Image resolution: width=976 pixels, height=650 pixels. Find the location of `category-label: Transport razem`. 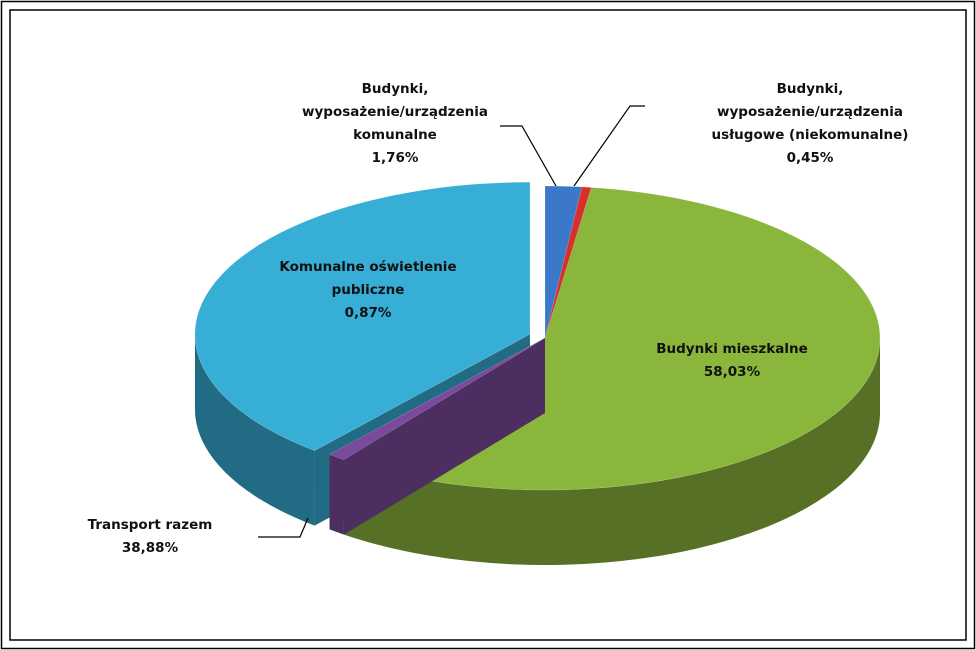

category-label: Transport razem is located at coordinates (150, 525).